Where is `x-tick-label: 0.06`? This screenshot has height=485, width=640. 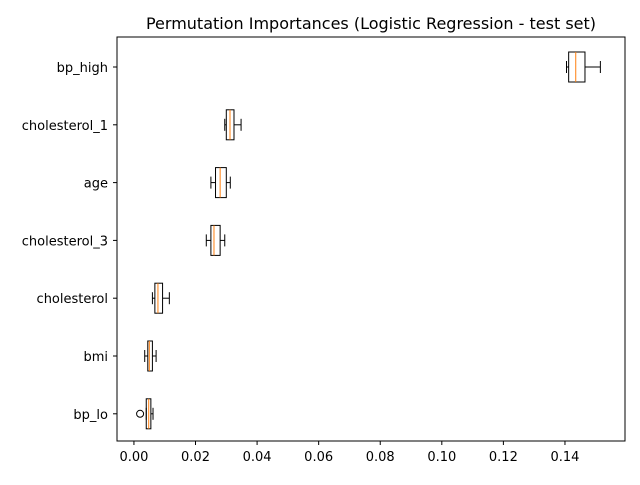 x-tick-label: 0.06 is located at coordinates (318, 457).